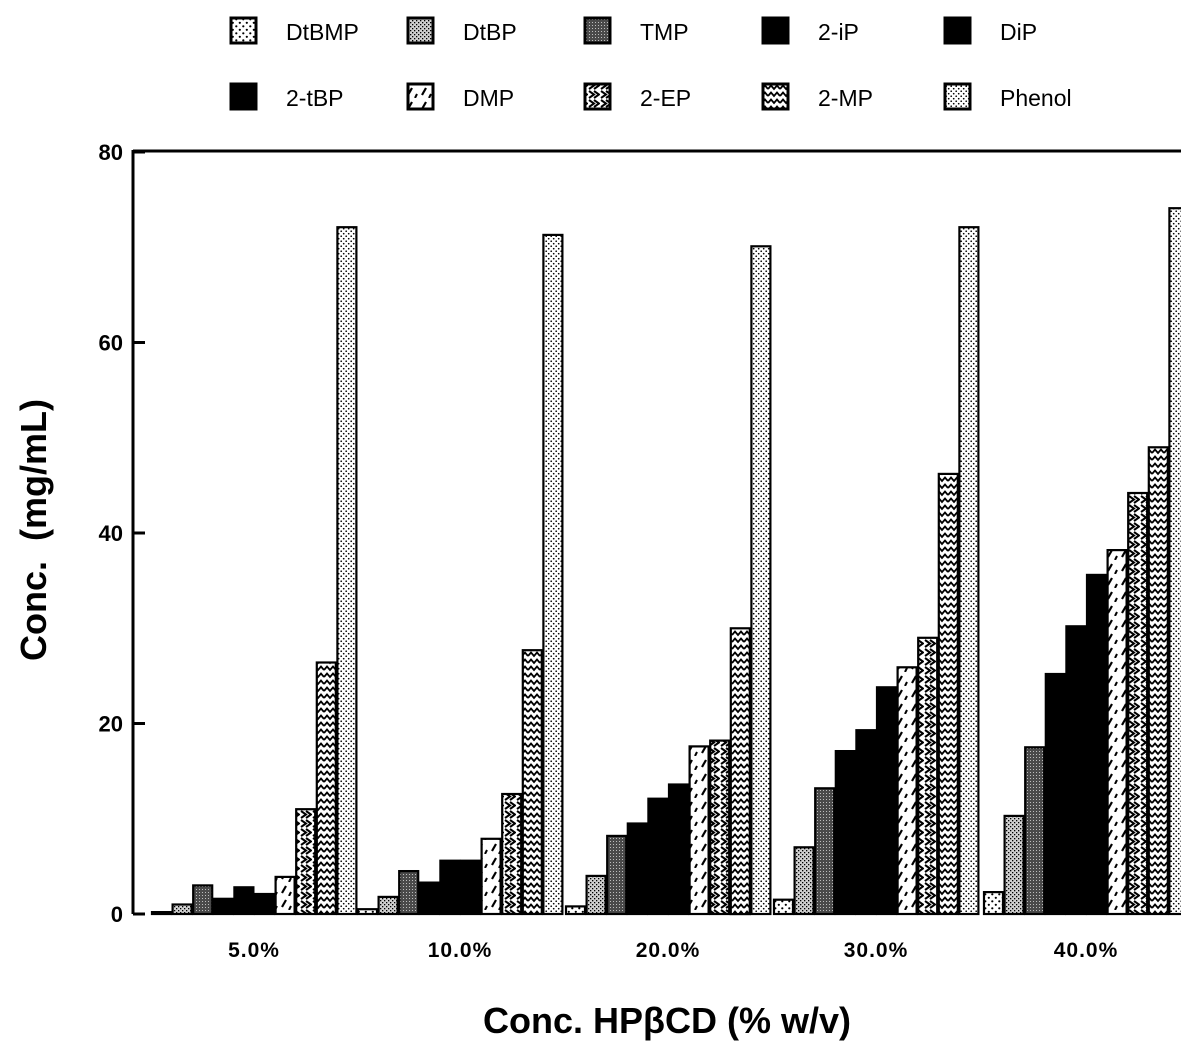  I want to click on legend-label: 2-MP, so click(845, 98).